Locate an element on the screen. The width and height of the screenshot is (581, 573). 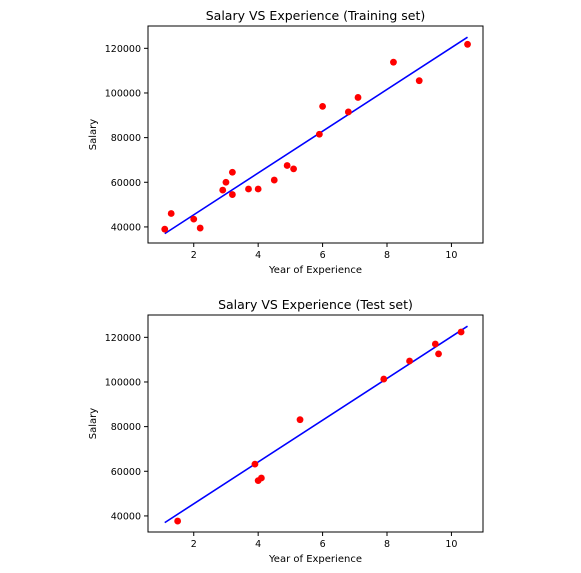
chart-title: Salary VS Experience (Test set) is located at coordinates (315, 304).